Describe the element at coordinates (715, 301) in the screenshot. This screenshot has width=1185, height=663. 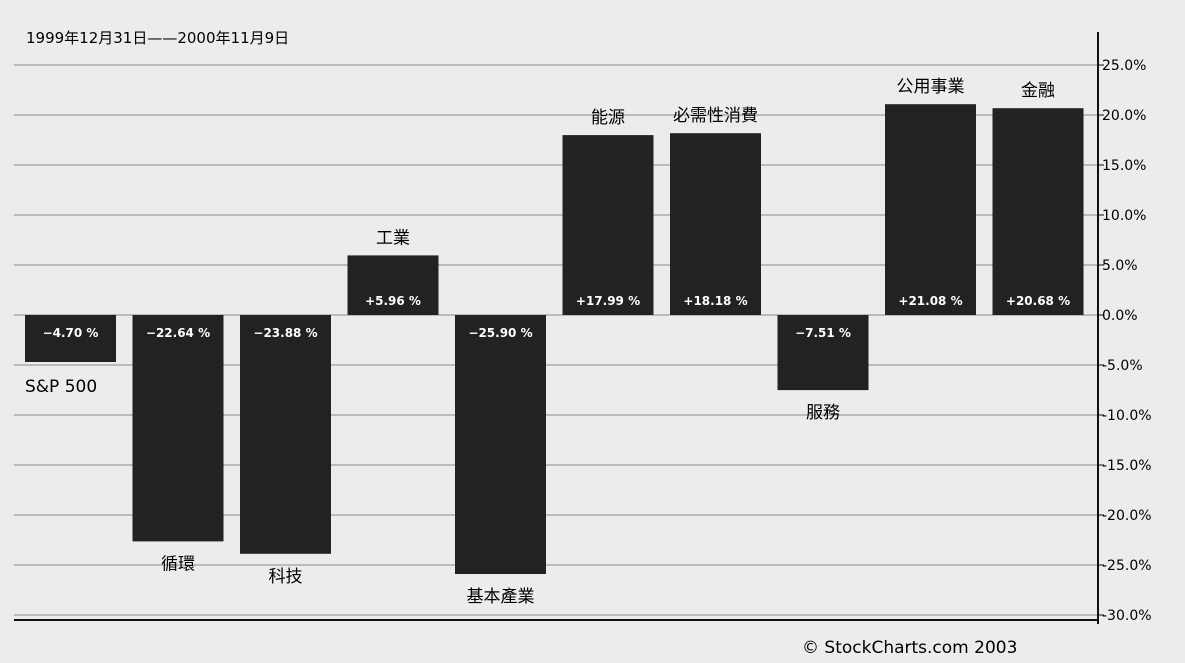
I see `bar-value-label: +18.18 %` at that location.